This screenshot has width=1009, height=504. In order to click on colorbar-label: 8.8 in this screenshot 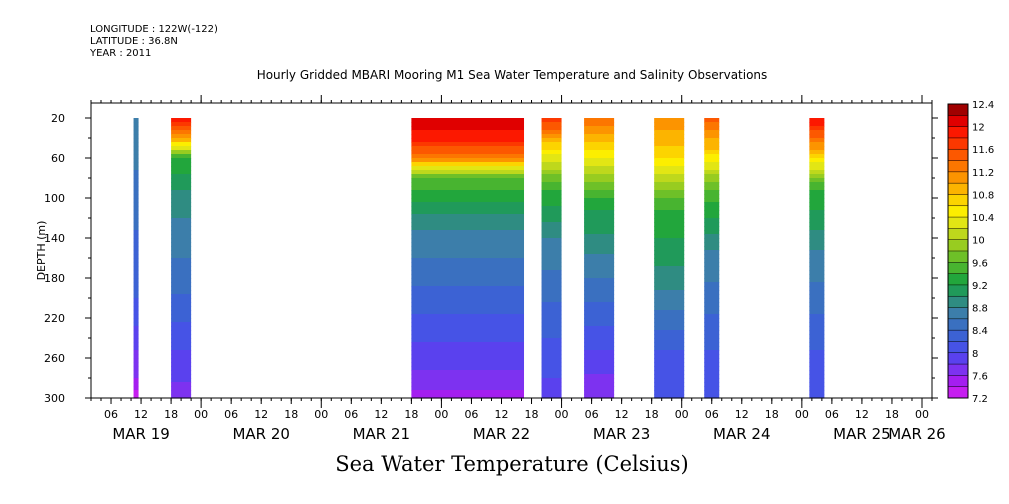, I will do `click(980, 309)`.